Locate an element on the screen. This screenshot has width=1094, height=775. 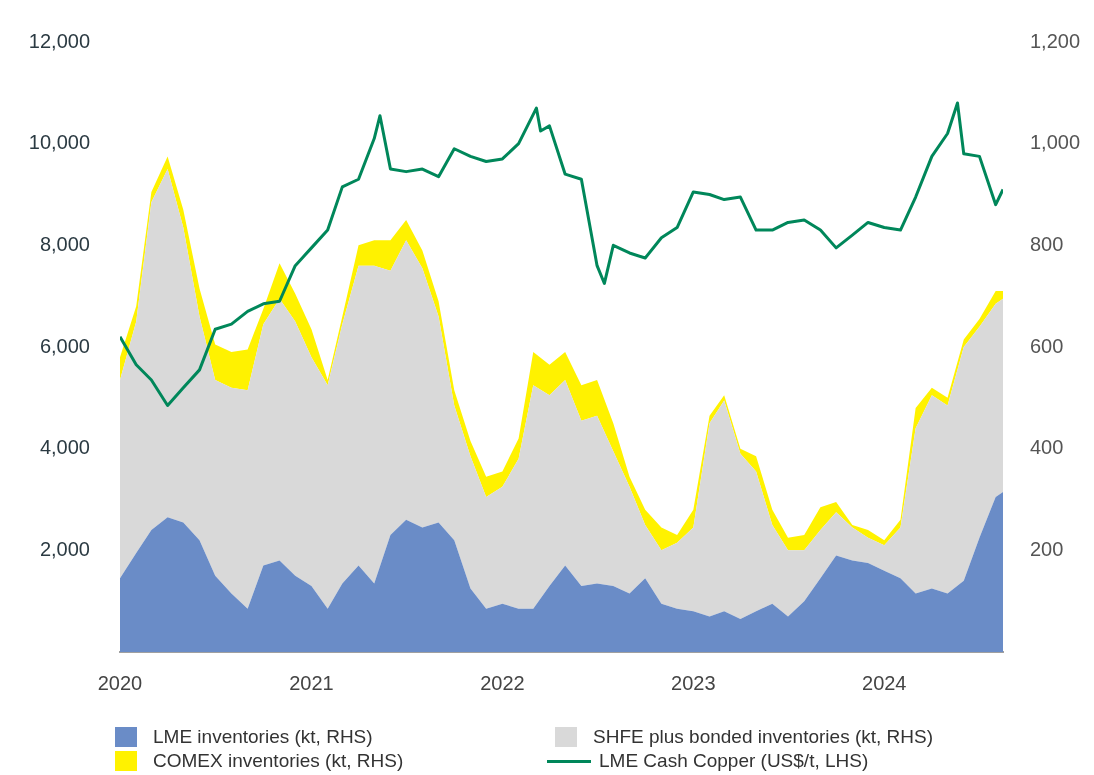
legend-label: LME Cash Copper (US$/t, LHS) is located at coordinates (734, 761).